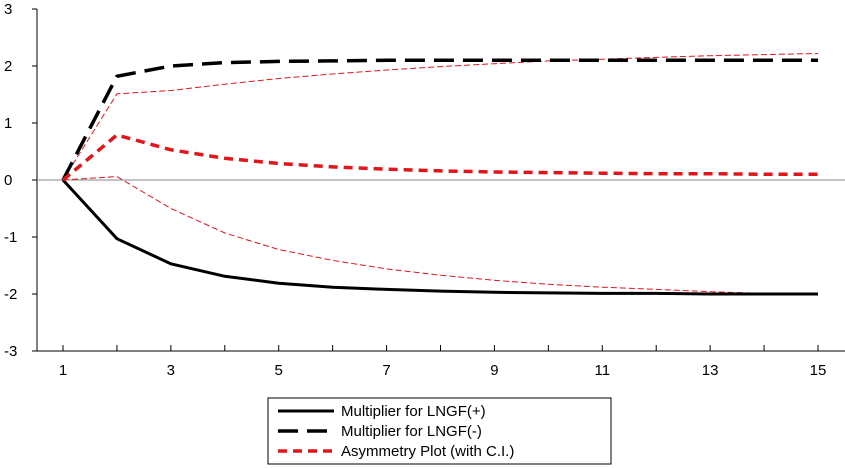  What do you see at coordinates (386, 370) in the screenshot?
I see `x-tick-label: 7` at bounding box center [386, 370].